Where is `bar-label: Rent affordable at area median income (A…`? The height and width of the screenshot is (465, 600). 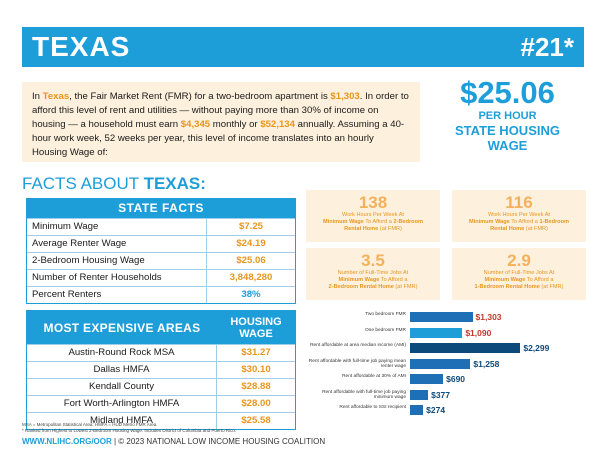 bar-label: Rent affordable at area median income (A… is located at coordinates (358, 345).